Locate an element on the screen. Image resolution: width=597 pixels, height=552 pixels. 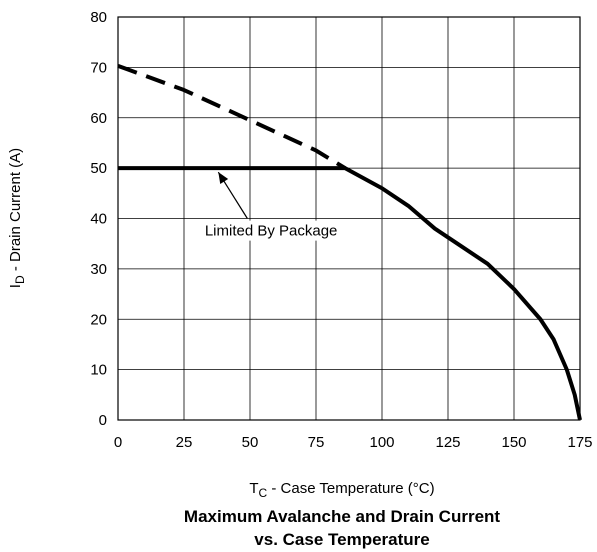
y-axis-label: ID - Drain Current (A) is located at coordinates (17, 218).